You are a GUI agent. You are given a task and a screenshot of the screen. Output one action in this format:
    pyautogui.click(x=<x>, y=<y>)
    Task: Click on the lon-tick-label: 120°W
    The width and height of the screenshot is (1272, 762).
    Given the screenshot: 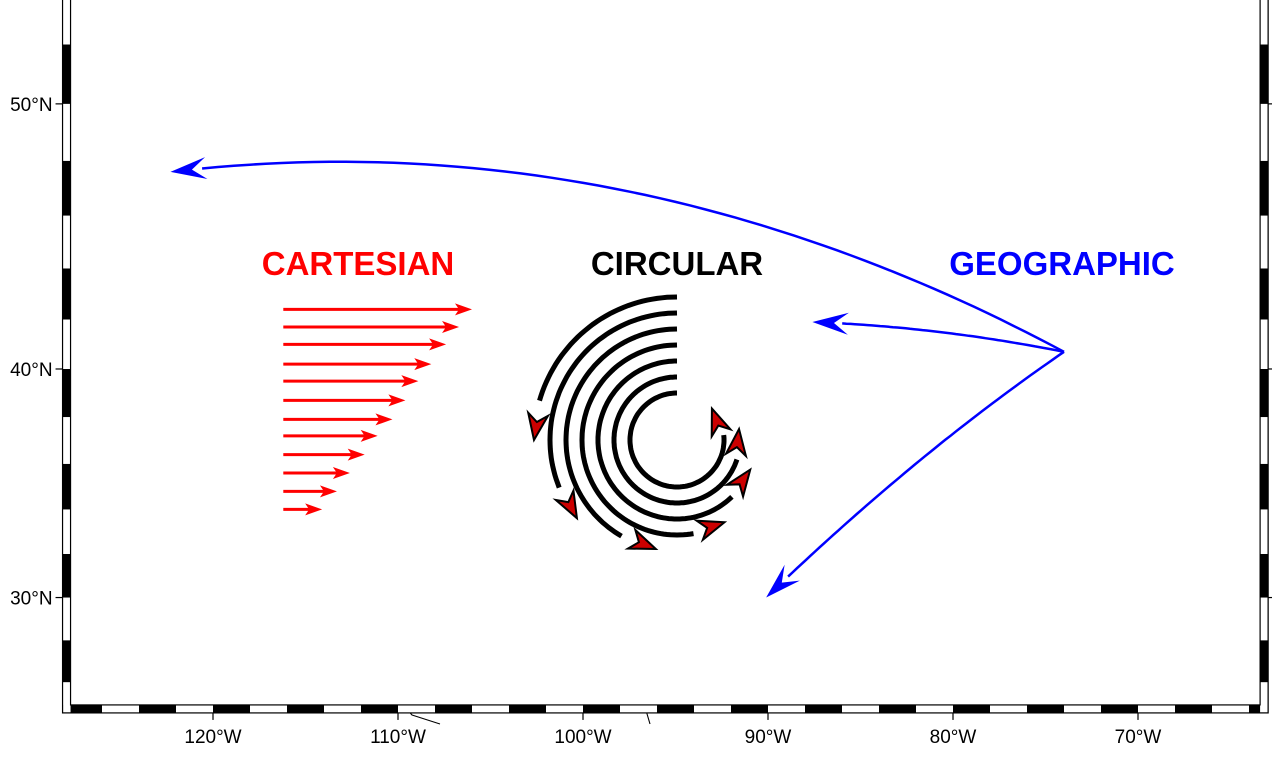 What is the action you would take?
    pyautogui.click(x=212, y=737)
    